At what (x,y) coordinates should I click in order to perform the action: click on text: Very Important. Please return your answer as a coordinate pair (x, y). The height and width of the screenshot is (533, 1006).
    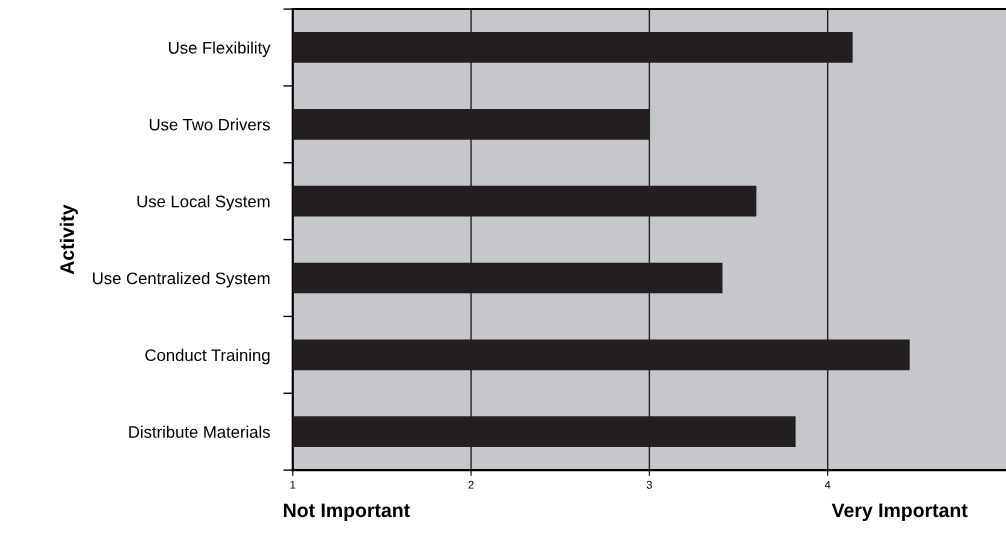
    Looking at the image, I should click on (899, 512).